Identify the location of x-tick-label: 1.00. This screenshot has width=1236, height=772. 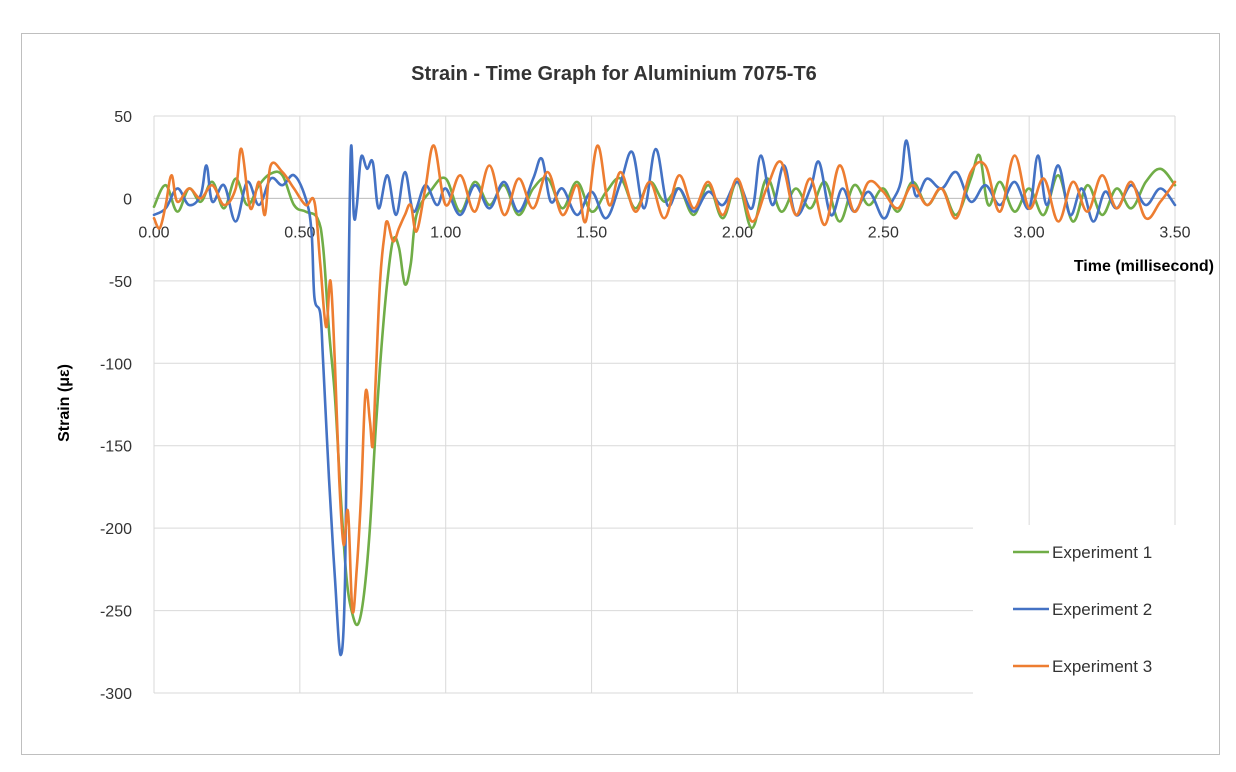
(445, 232).